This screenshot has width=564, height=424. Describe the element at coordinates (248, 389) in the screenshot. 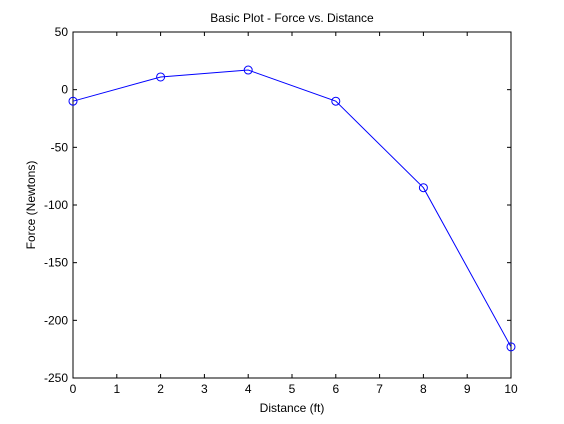

I see `x-tick-label: 4` at that location.